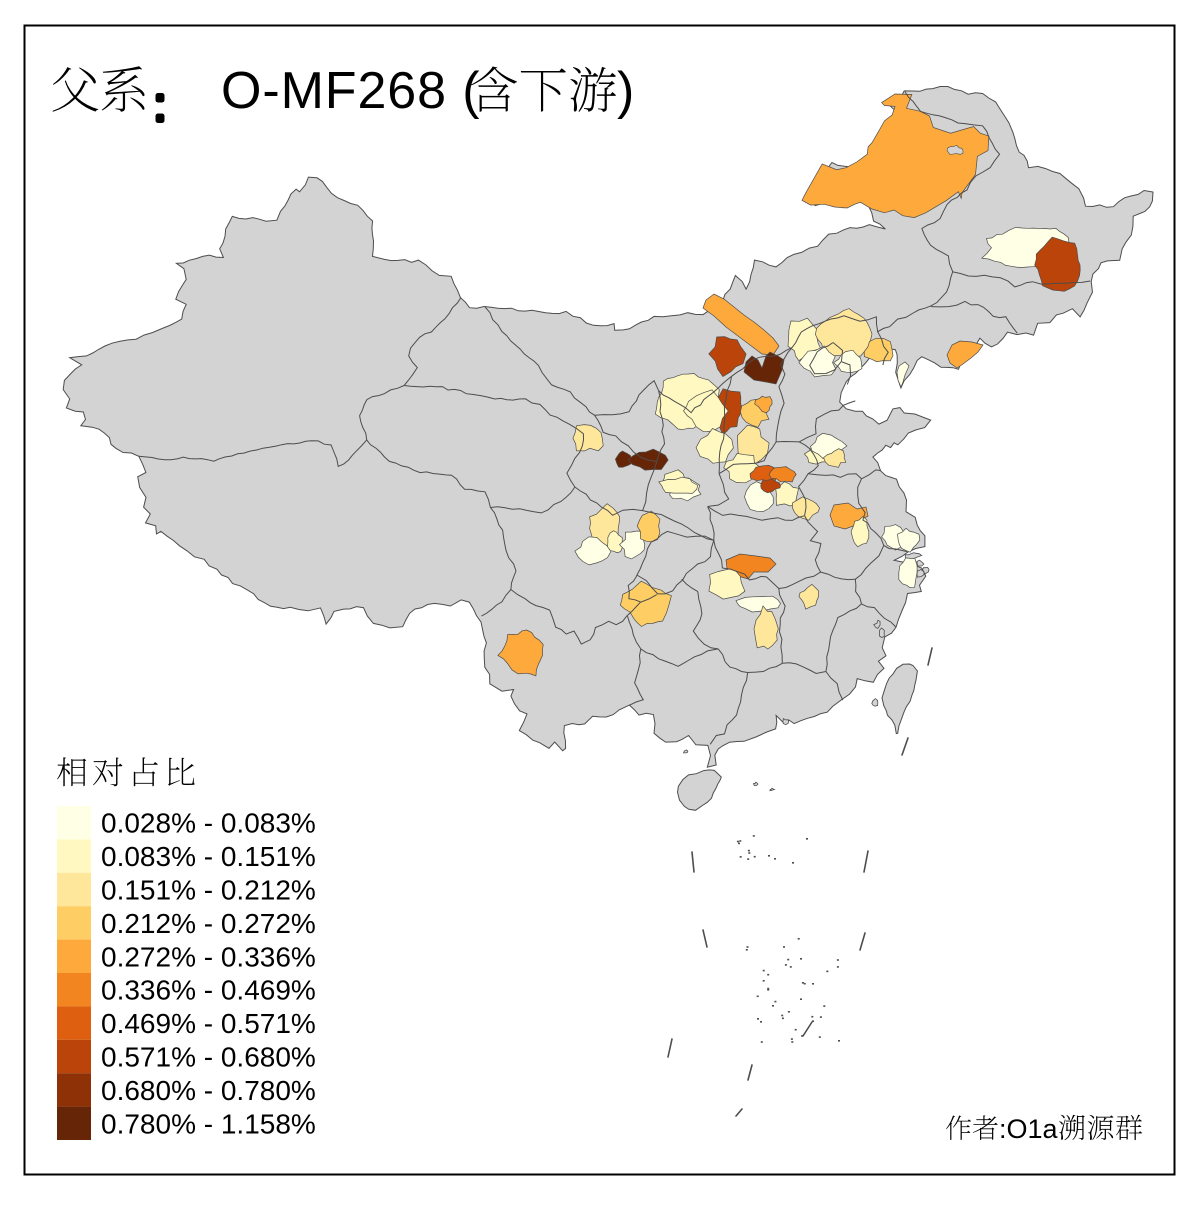 The image size is (1200, 1205). Describe the element at coordinates (208, 1057) in the screenshot. I see `svg-text: 0.571% - 0.680%` at that location.